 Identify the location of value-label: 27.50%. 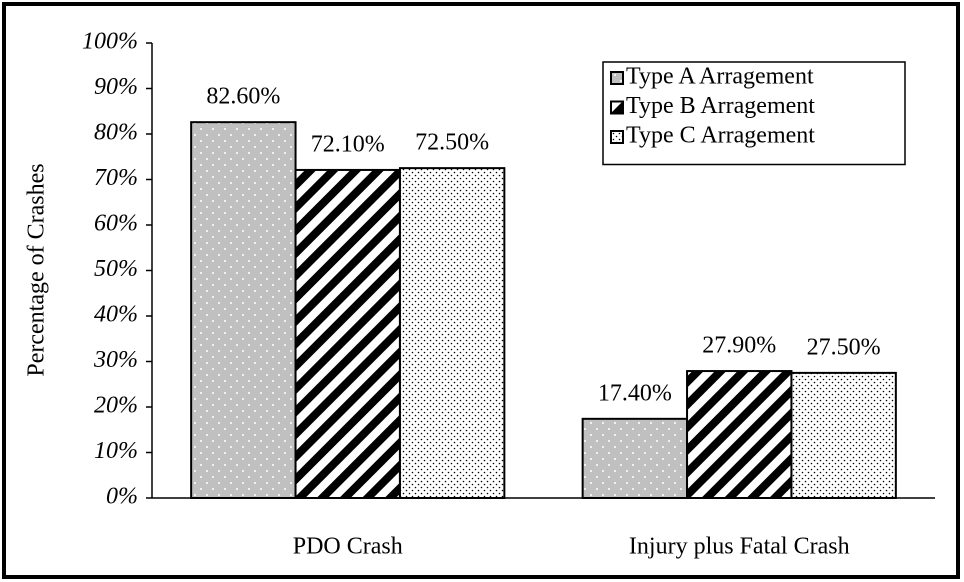
(844, 347).